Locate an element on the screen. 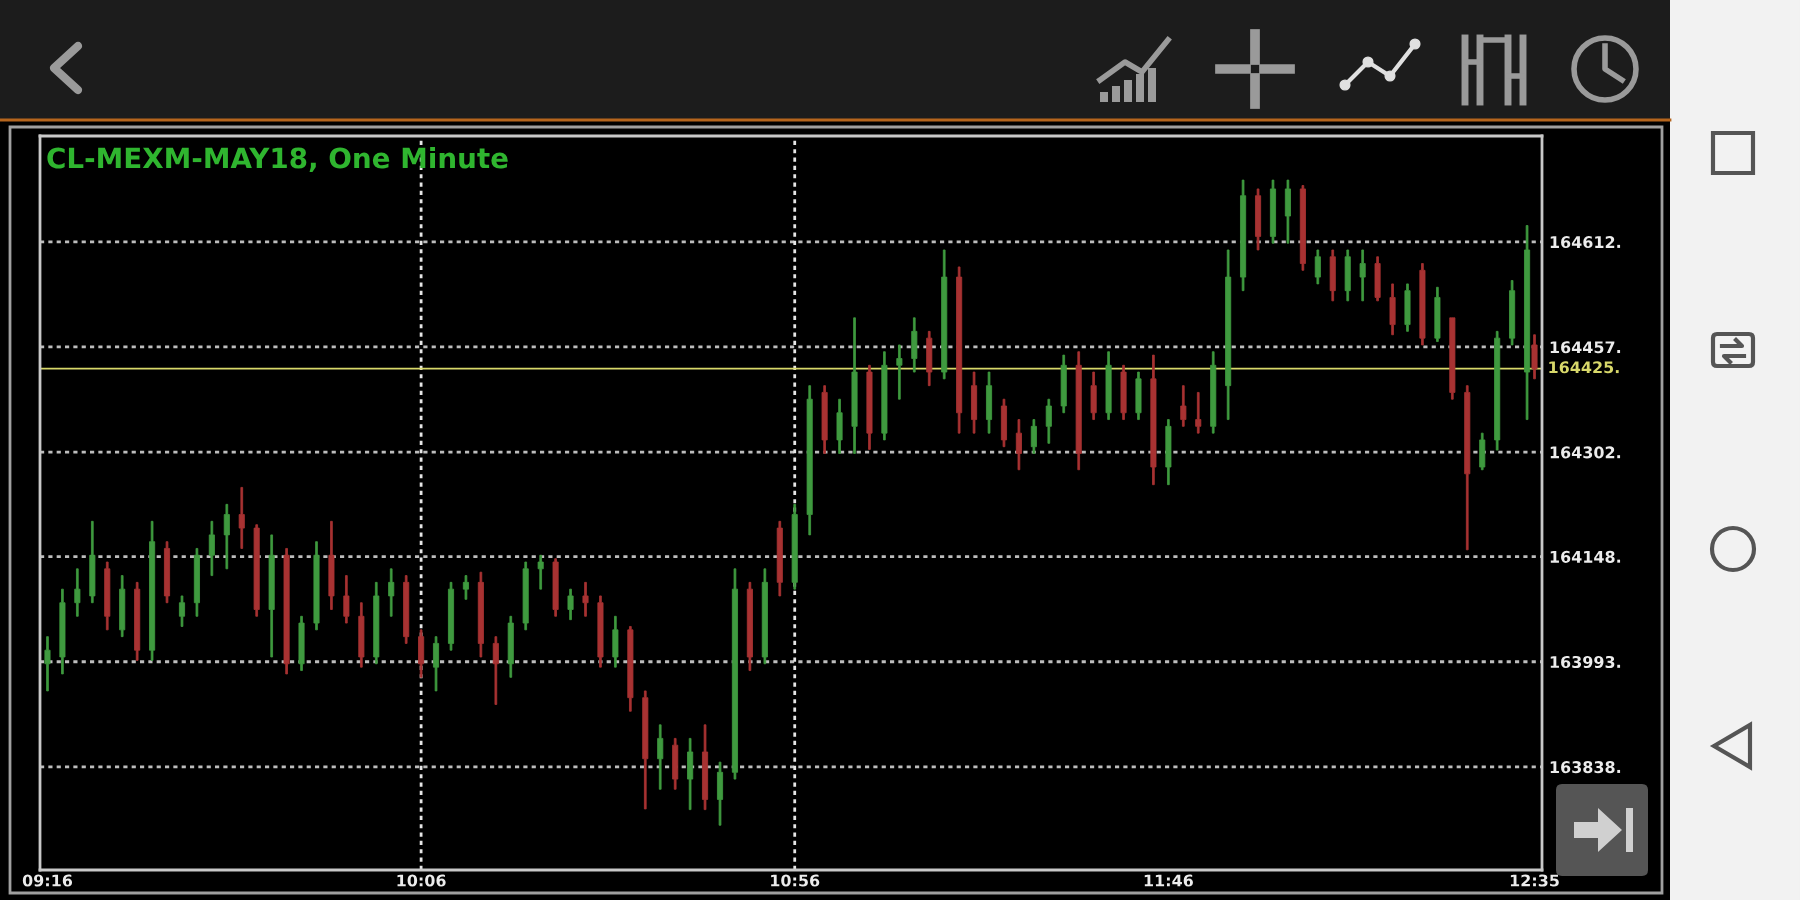 The width and height of the screenshot is (1800, 900). y-tick-label: 163993. is located at coordinates (1585, 662).